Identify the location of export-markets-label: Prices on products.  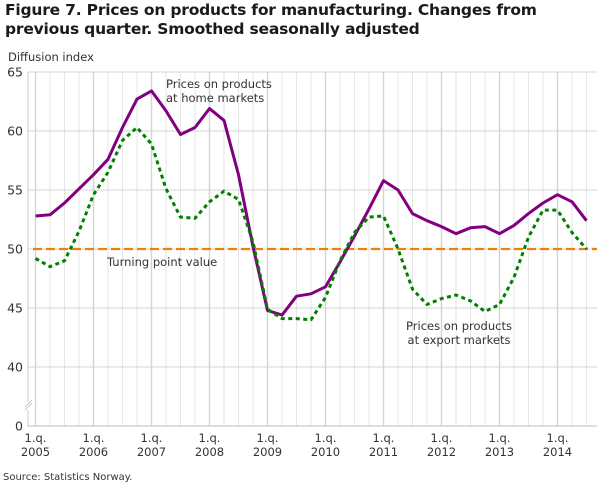
(459, 326).